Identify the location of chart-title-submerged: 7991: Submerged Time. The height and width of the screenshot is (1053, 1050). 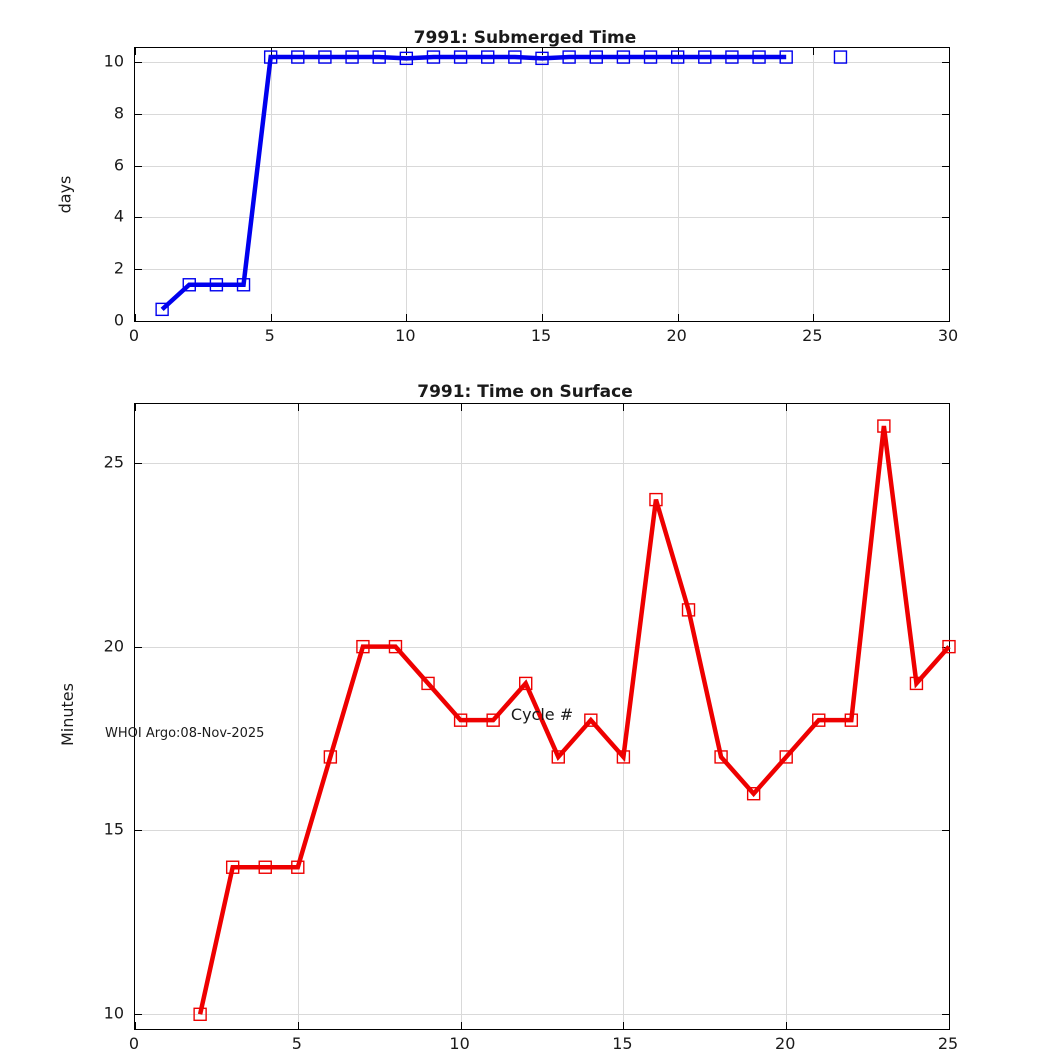
(525, 38).